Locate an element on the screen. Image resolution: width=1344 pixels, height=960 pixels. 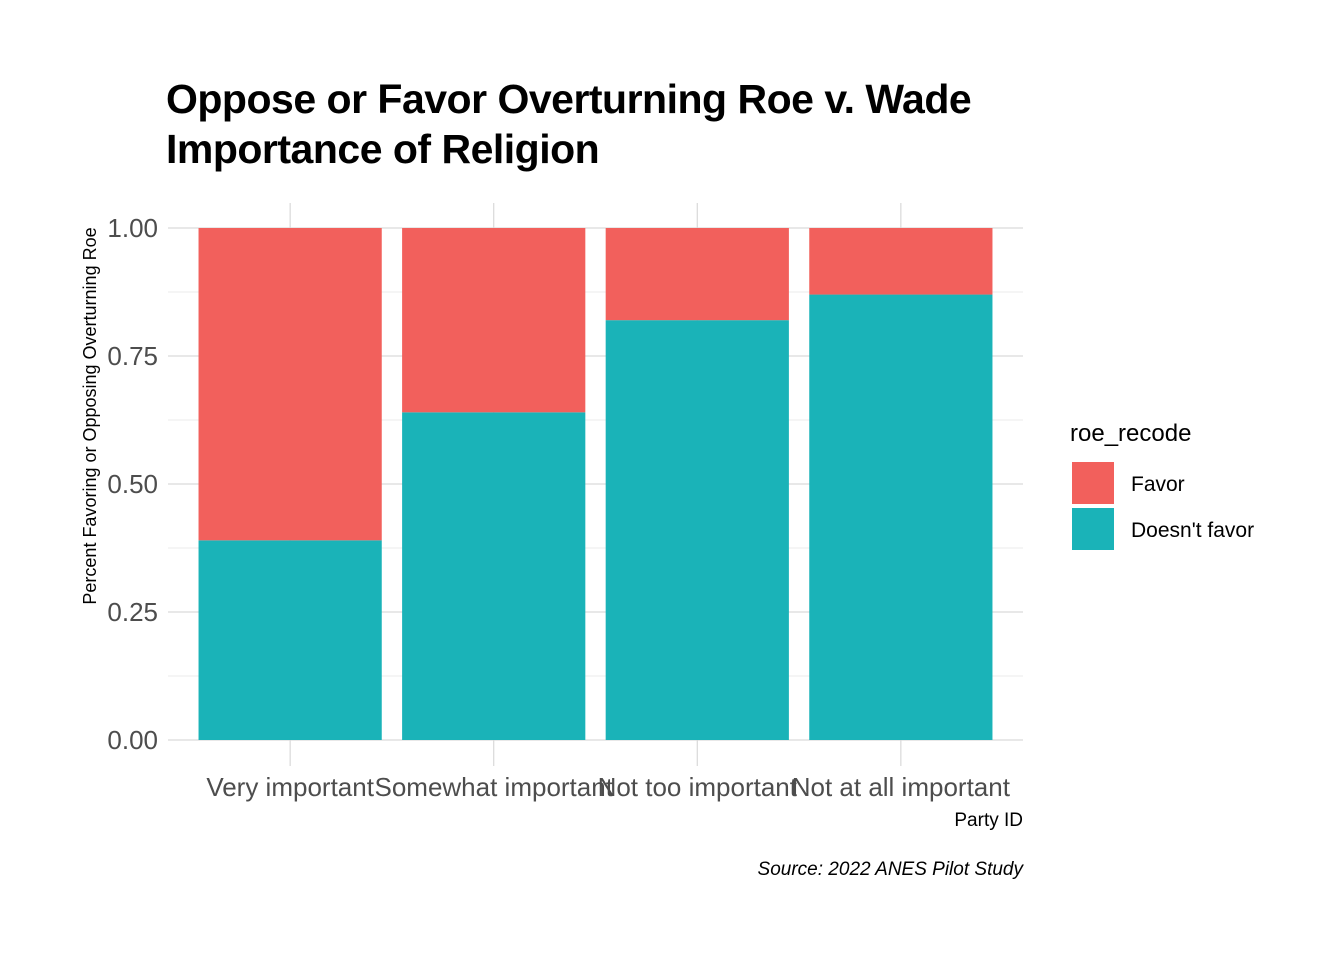
y-tick-label: 0.75 is located at coordinates (132, 356).